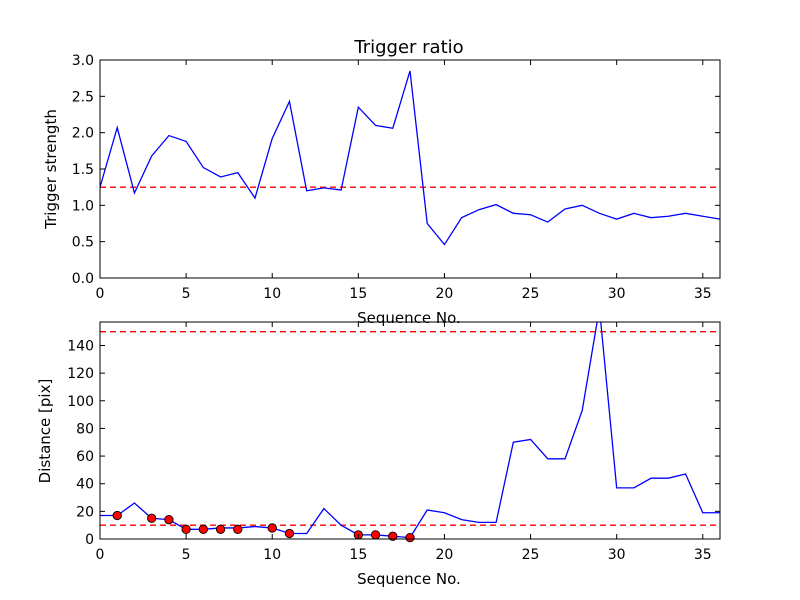  What do you see at coordinates (186, 294) in the screenshot?
I see `top-x-tick-label: 5` at bounding box center [186, 294].